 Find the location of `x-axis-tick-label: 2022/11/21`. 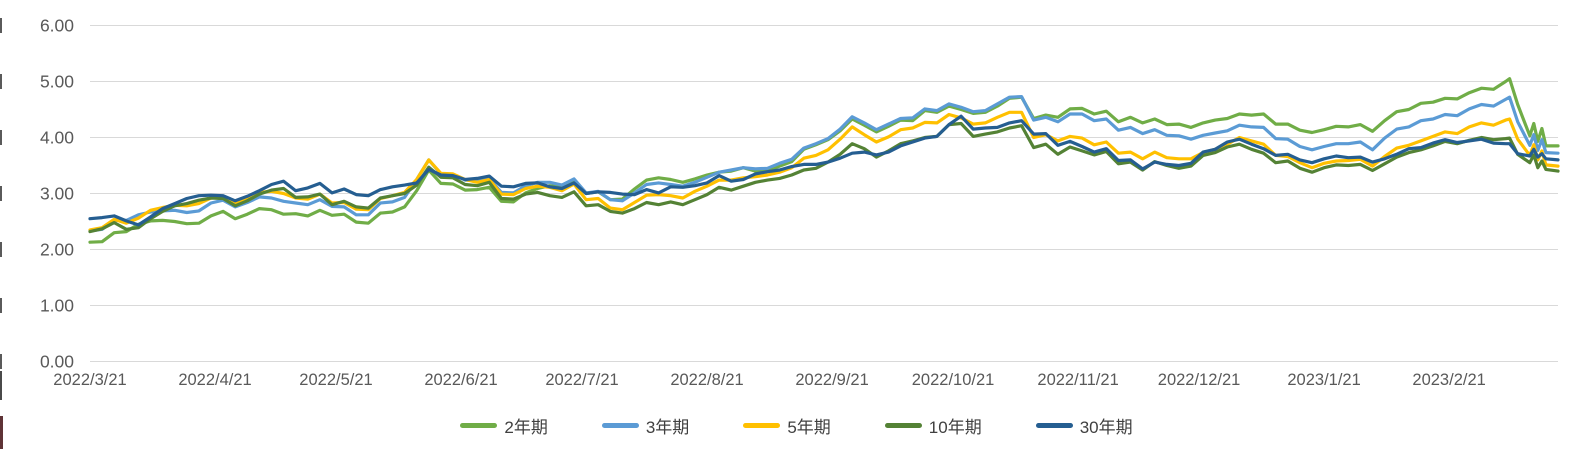

x-axis-tick-label: 2022/11/21 is located at coordinates (1077, 380).